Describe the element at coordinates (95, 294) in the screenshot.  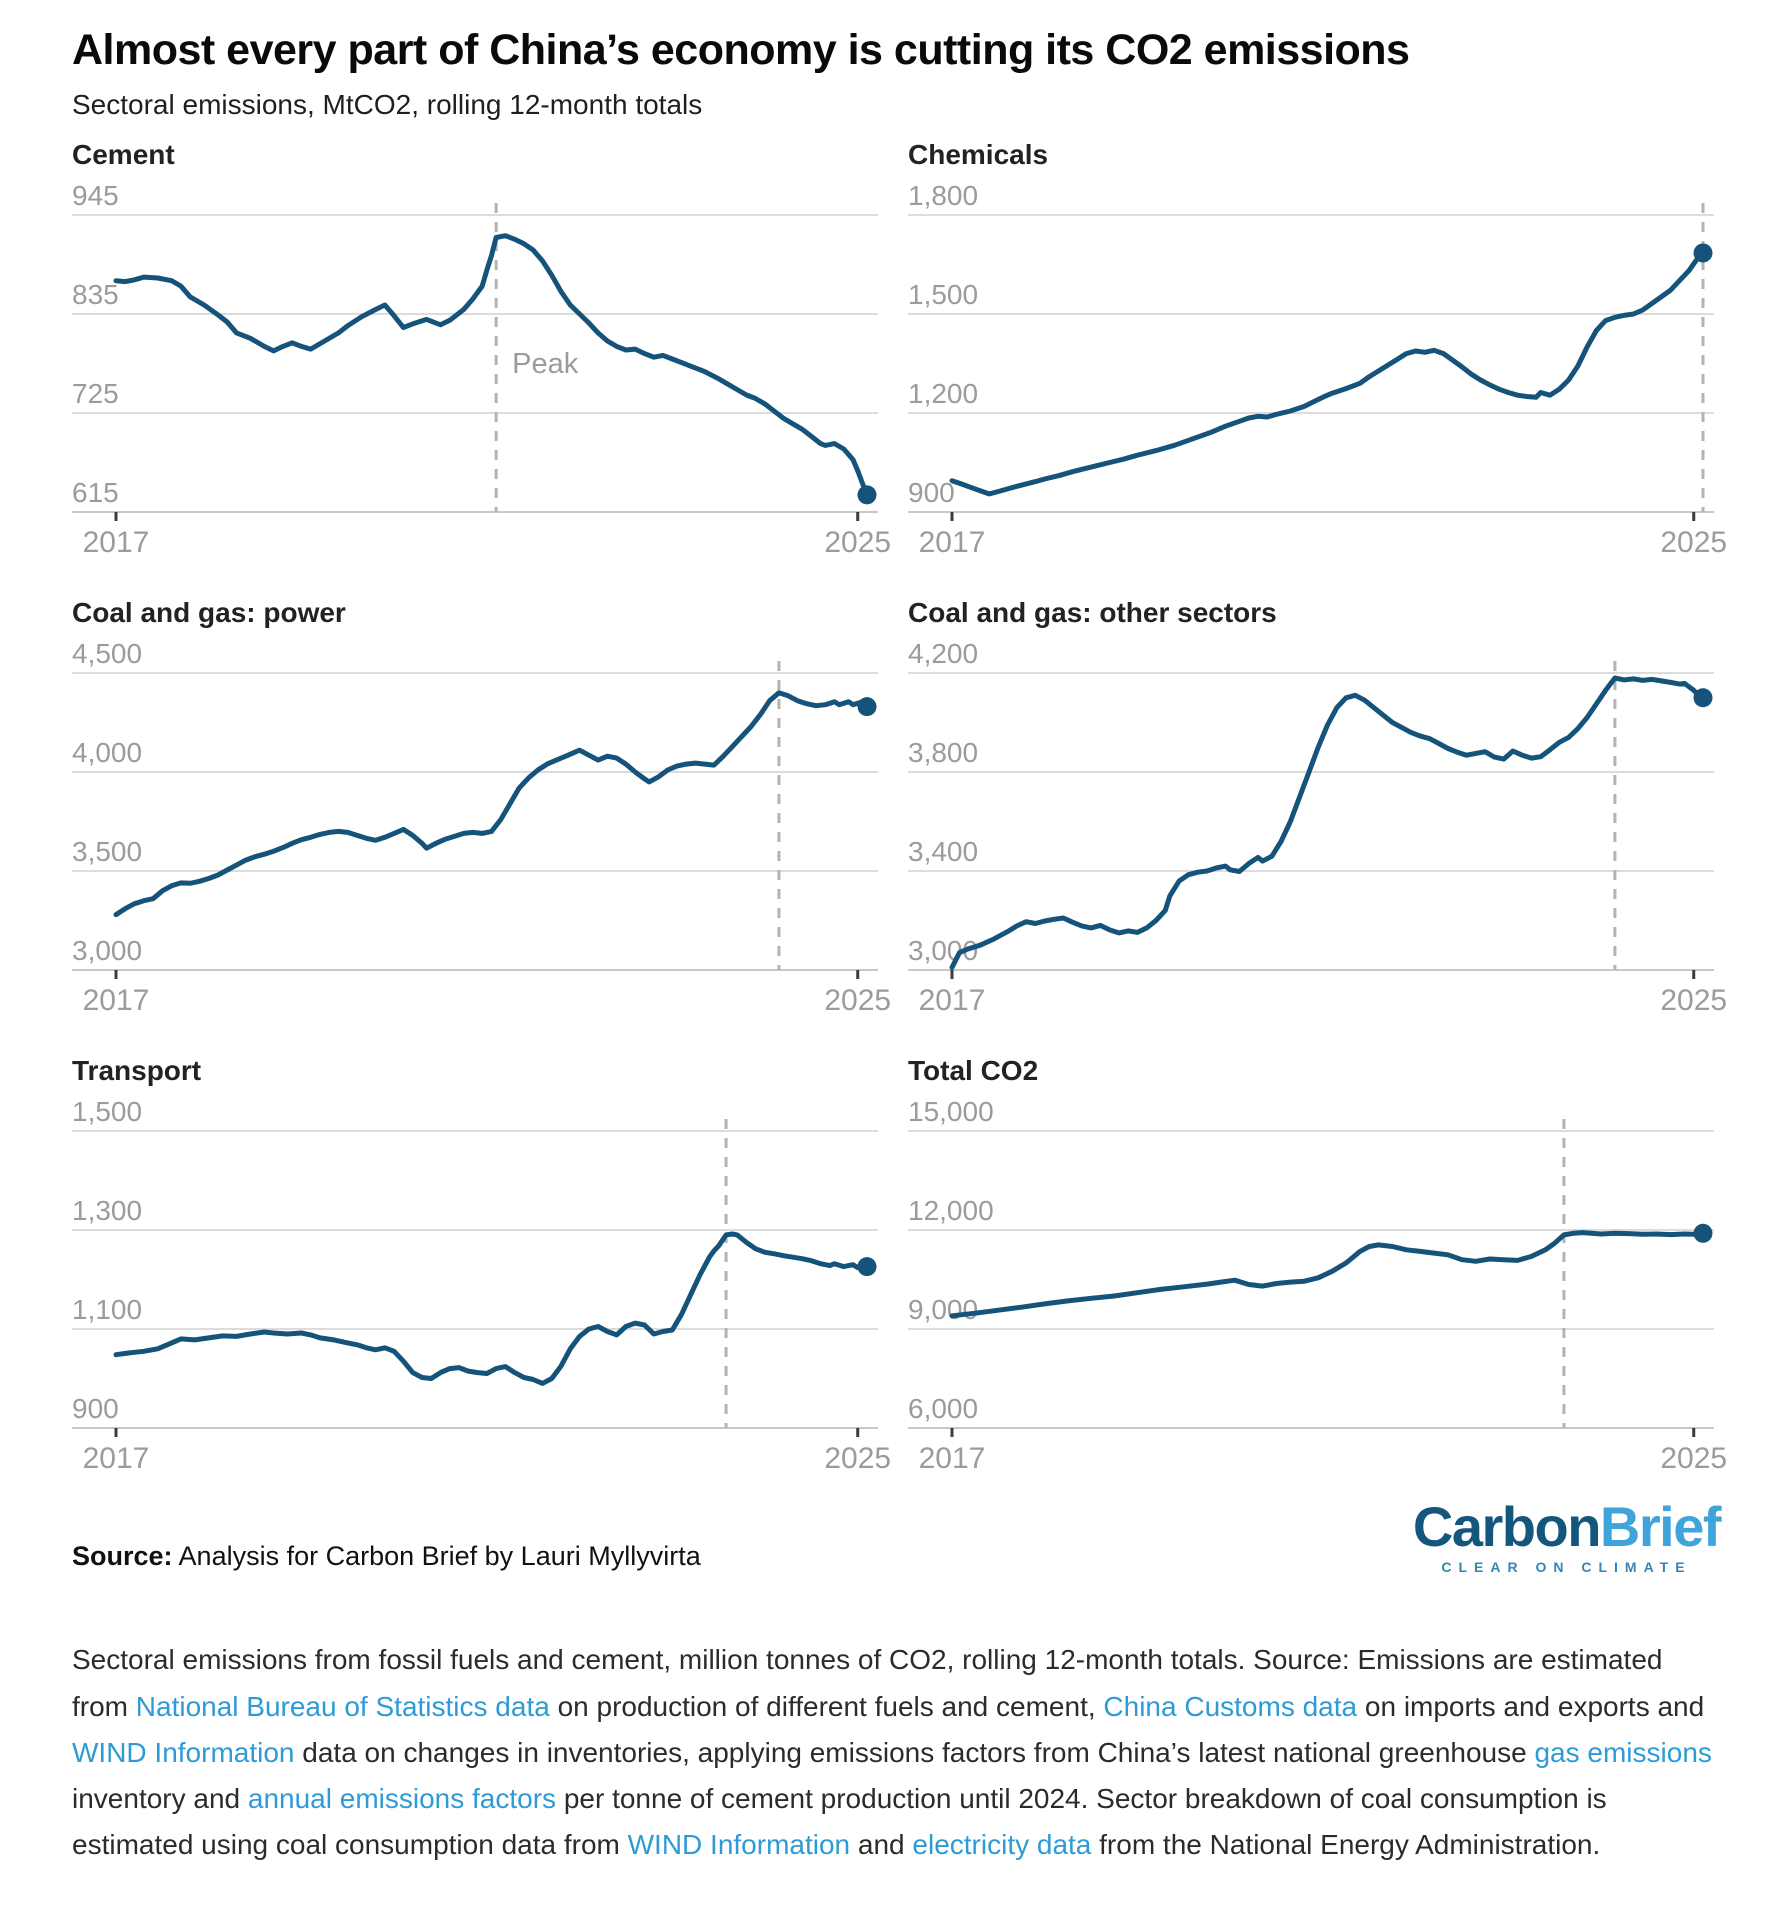
I see `y-tick-label: 835` at that location.